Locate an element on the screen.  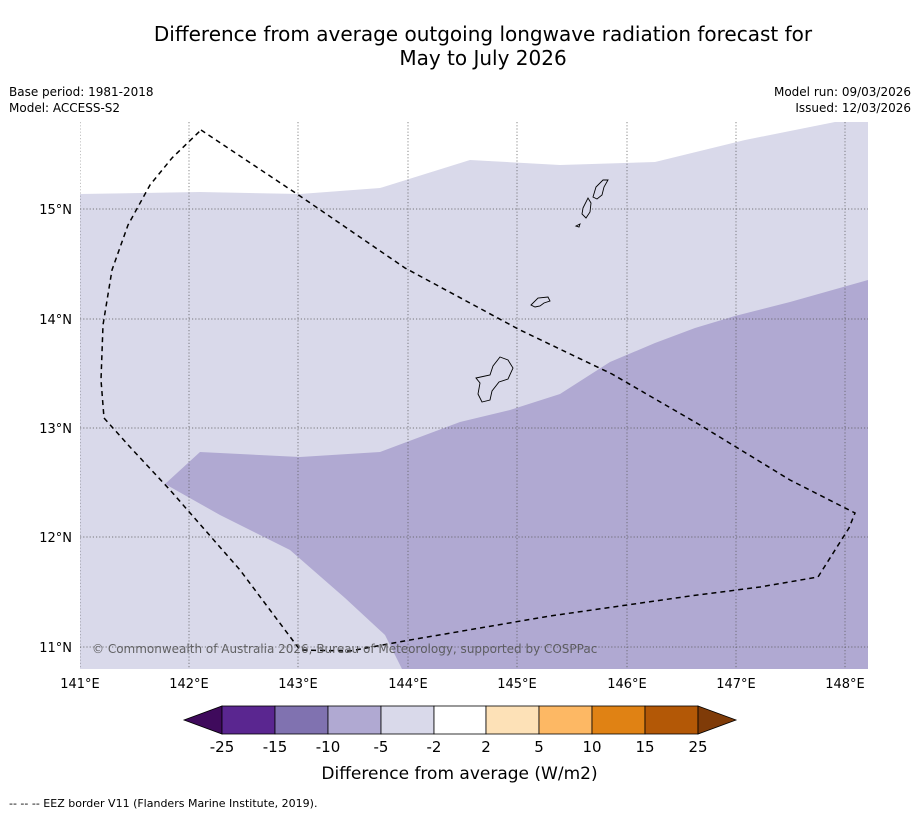
lat-label-14: 14°N is located at coordinates (55, 320).